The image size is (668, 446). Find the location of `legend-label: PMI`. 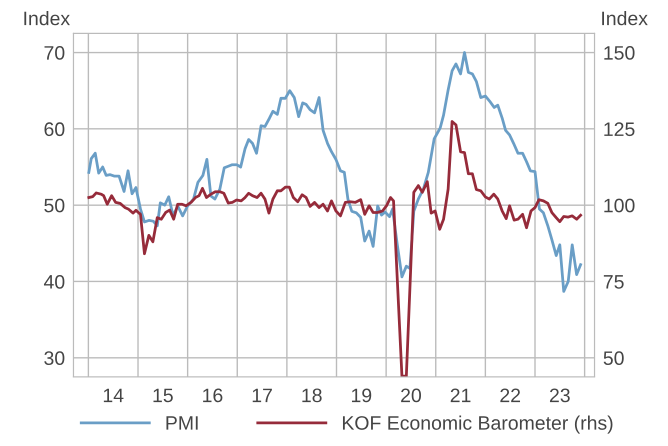

legend-label: PMI is located at coordinates (182, 423).